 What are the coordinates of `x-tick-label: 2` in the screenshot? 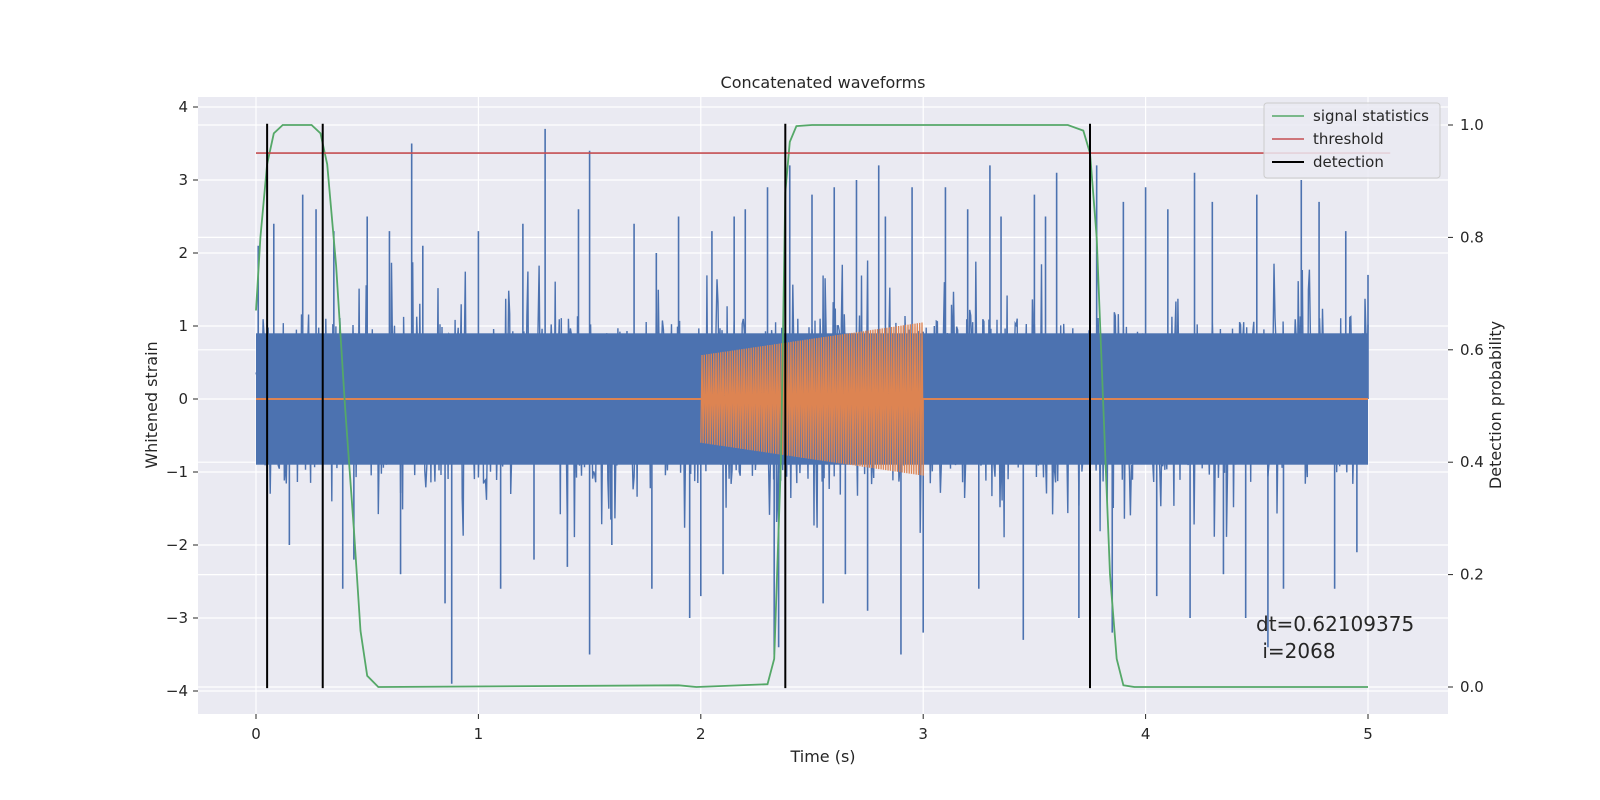 It's located at (701, 734).